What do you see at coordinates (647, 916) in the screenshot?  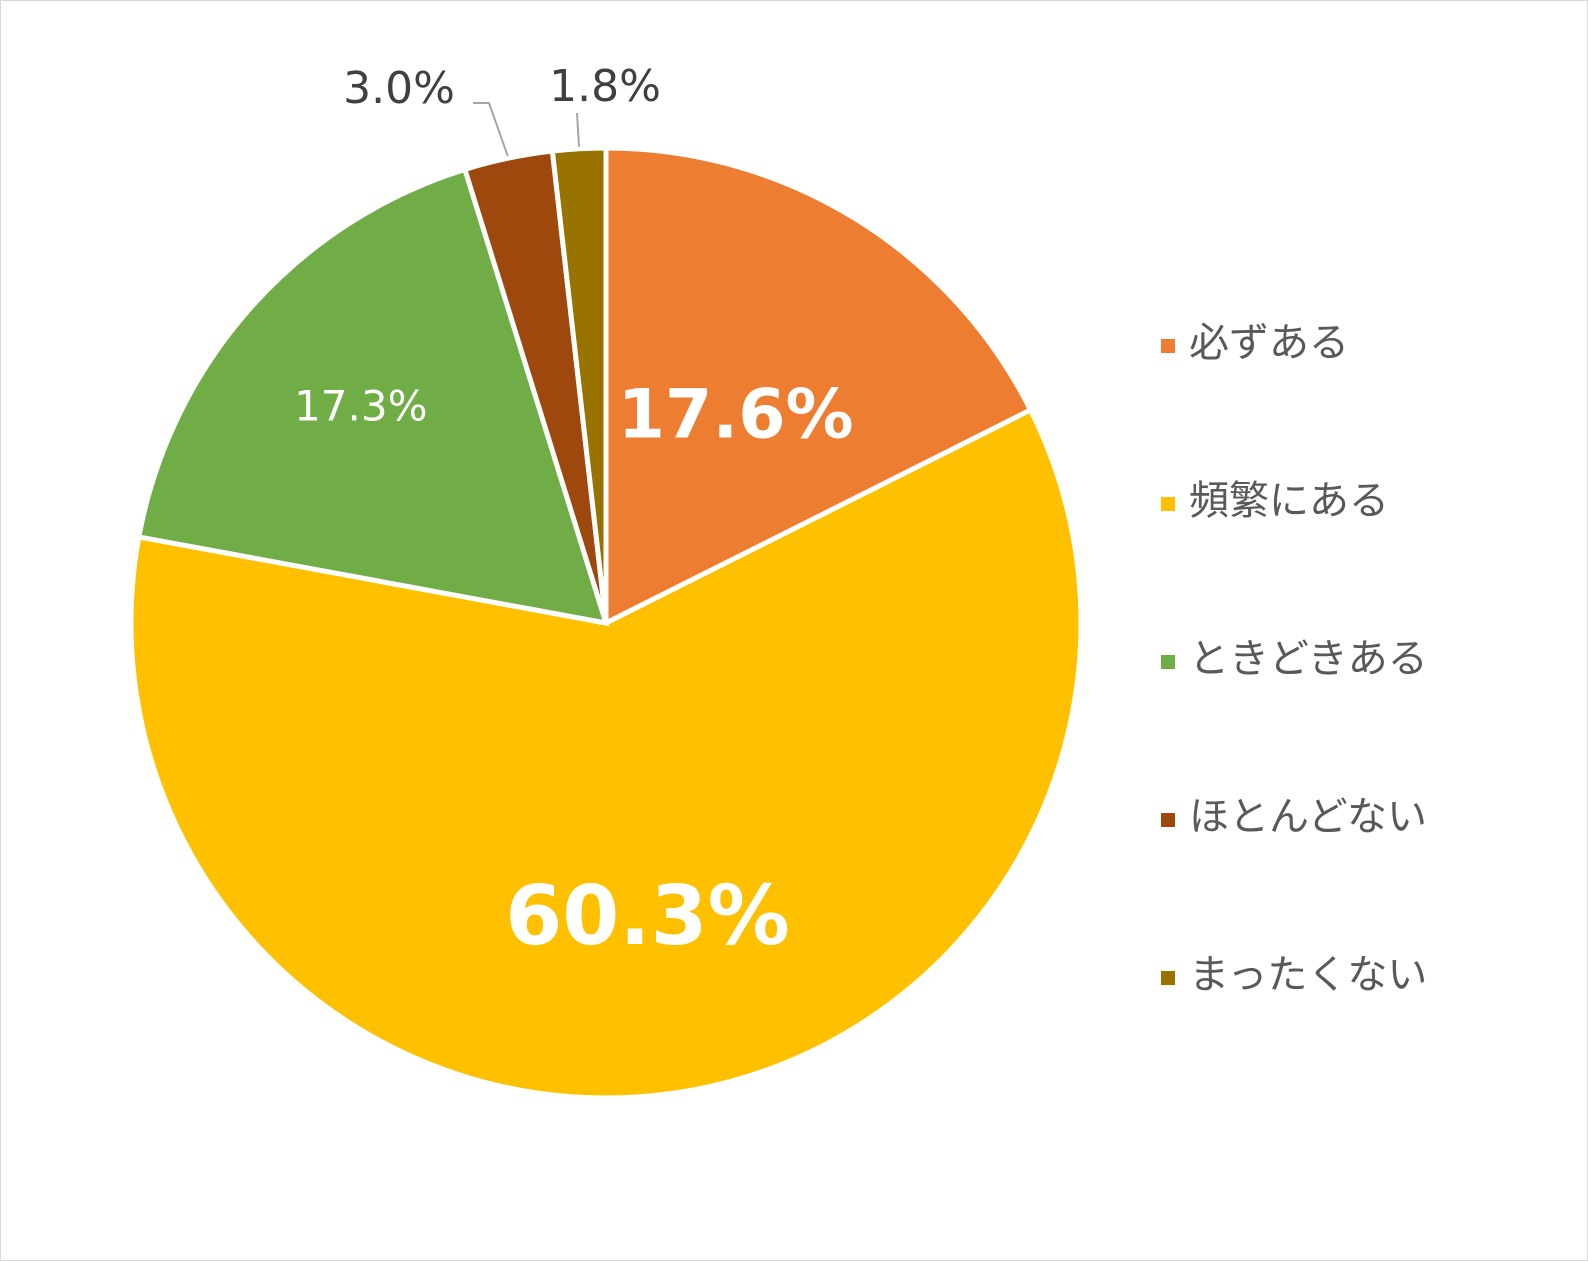 I see `data-label-hinpan: 60.3%` at bounding box center [647, 916].